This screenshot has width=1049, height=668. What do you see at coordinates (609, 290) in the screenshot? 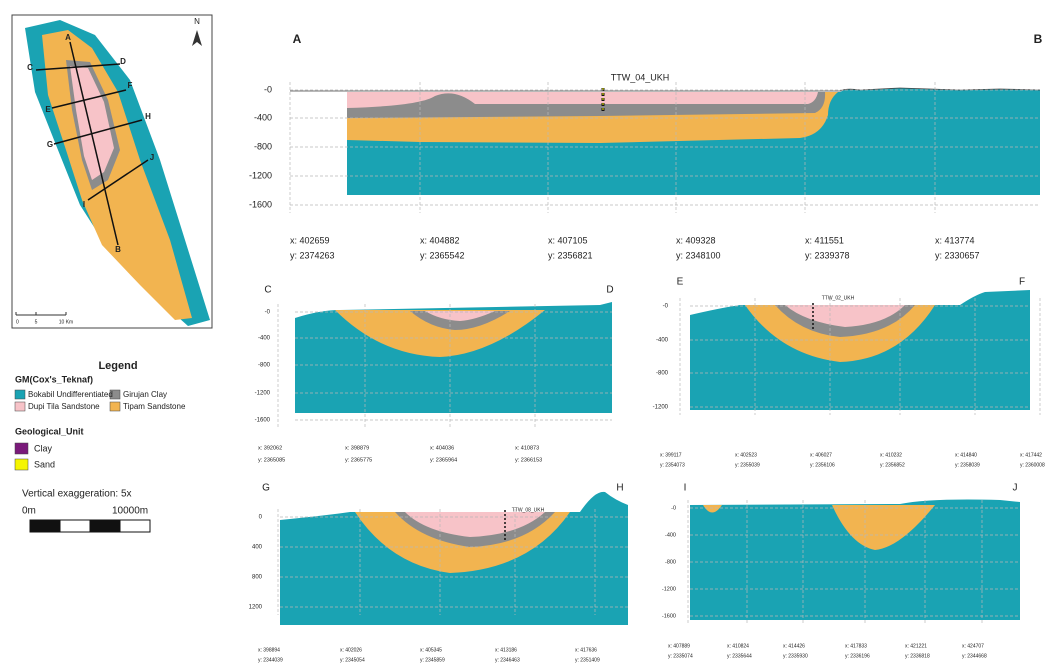
I see `section-end: D` at bounding box center [609, 290].